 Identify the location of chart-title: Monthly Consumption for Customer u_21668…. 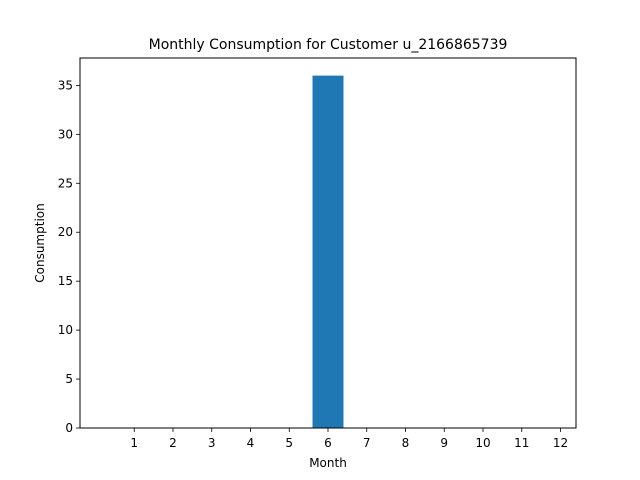
(328, 45).